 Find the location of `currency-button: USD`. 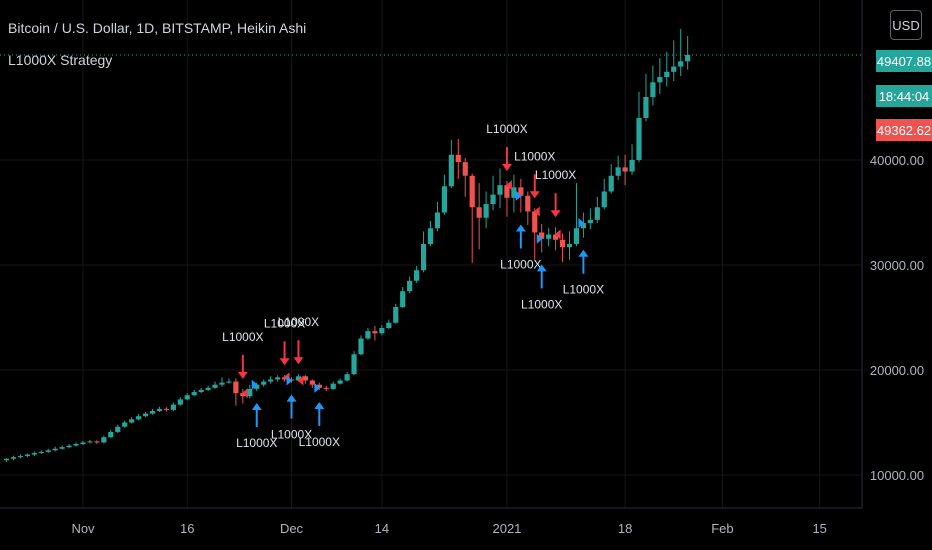

currency-button: USD is located at coordinates (906, 25).